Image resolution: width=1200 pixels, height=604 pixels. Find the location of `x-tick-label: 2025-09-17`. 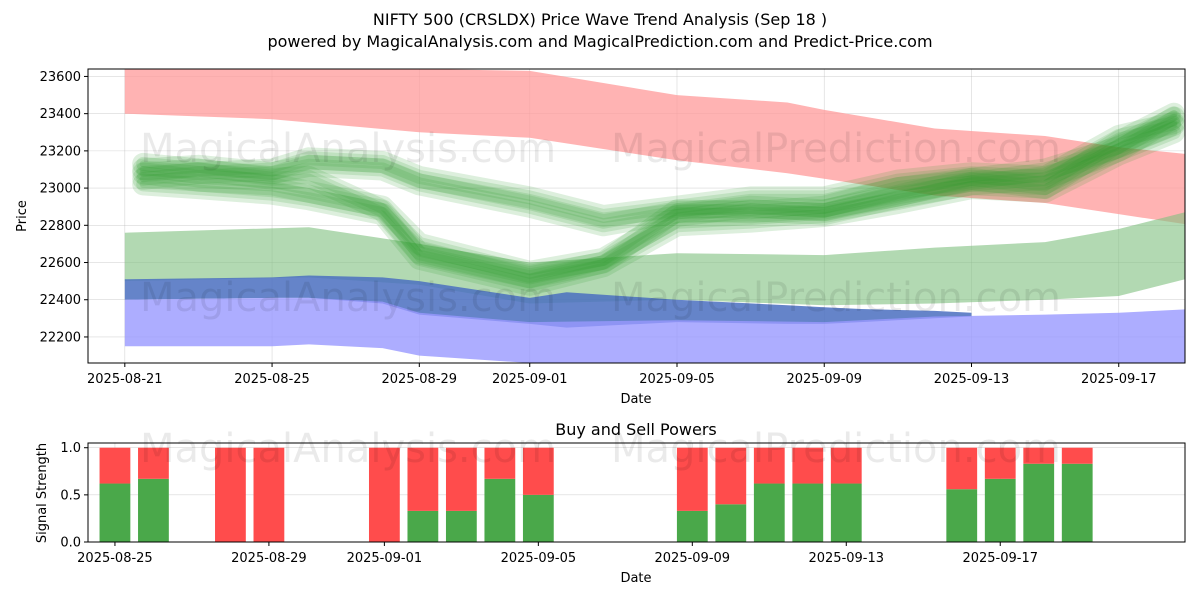

x-tick-label: 2025-09-17 is located at coordinates (1000, 558).